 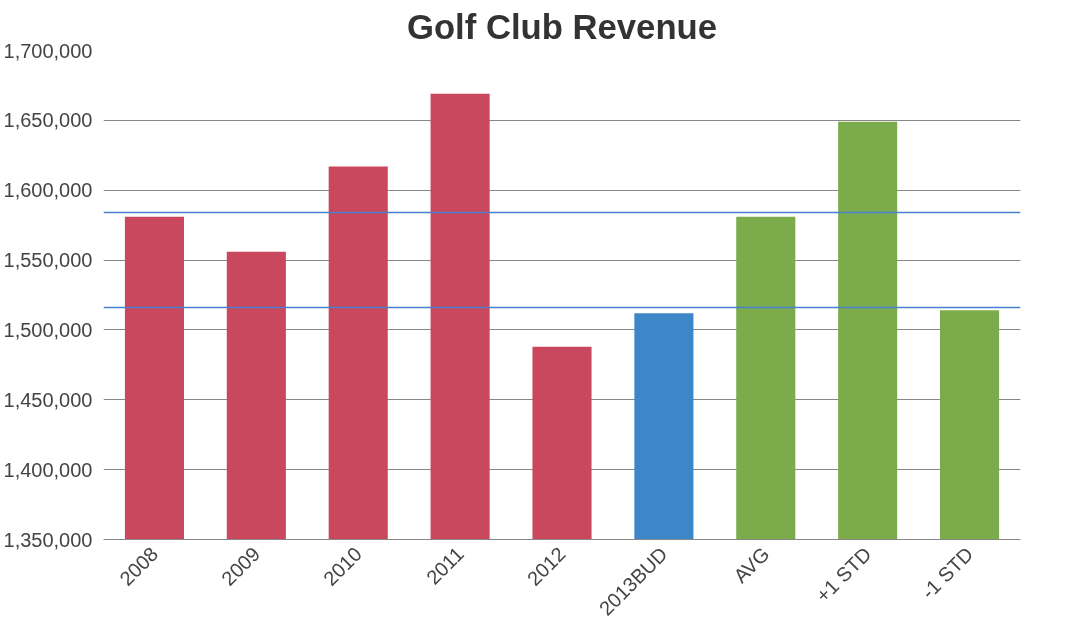 What do you see at coordinates (48, 399) in the screenshot?
I see `y-tick-label: 1,450,000` at bounding box center [48, 399].